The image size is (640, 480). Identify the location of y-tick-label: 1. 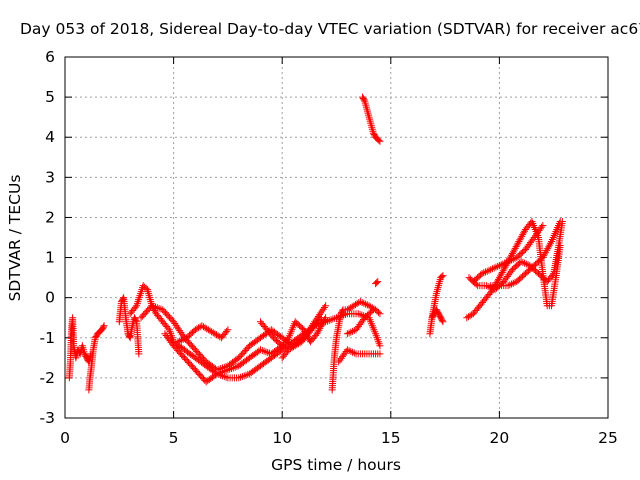
(50, 258).